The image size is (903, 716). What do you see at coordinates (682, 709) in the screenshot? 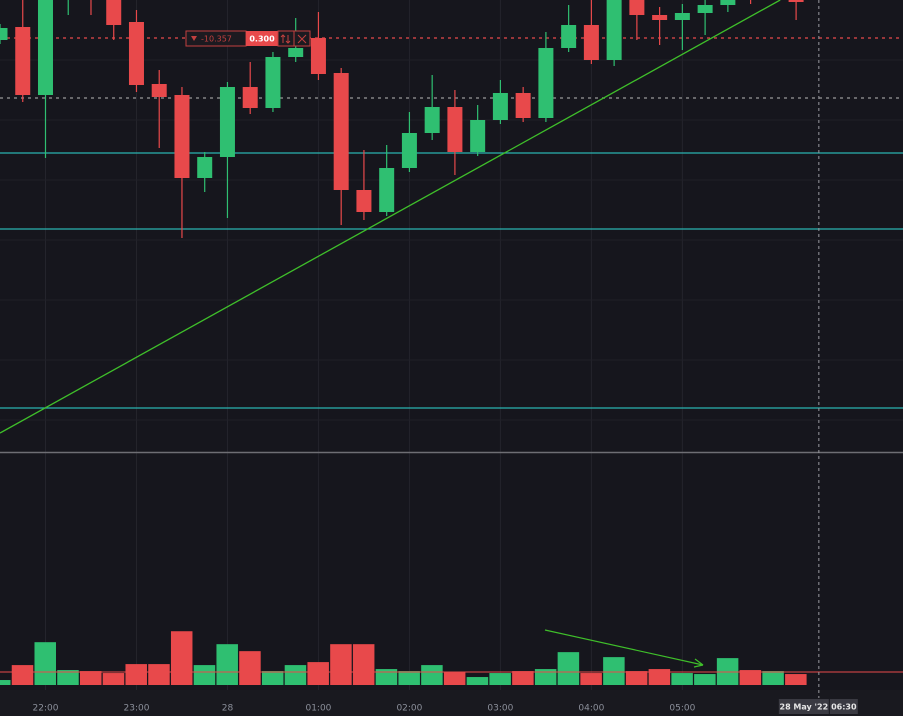
I see `x-tick-label: 05:00` at bounding box center [682, 709].